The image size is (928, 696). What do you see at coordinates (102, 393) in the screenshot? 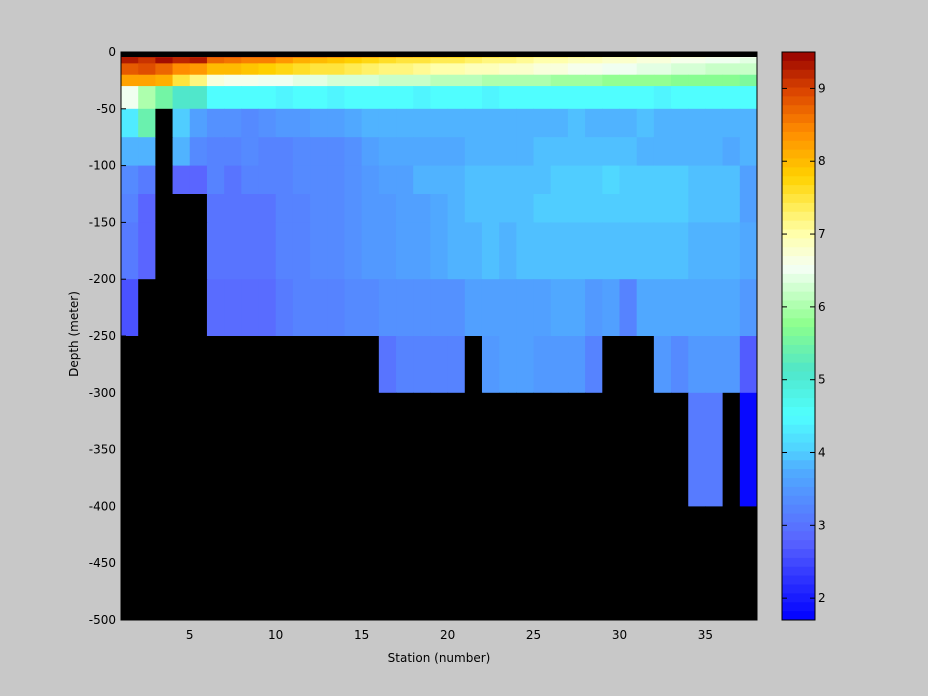
I see `y-tick-label: -300` at bounding box center [102, 393].